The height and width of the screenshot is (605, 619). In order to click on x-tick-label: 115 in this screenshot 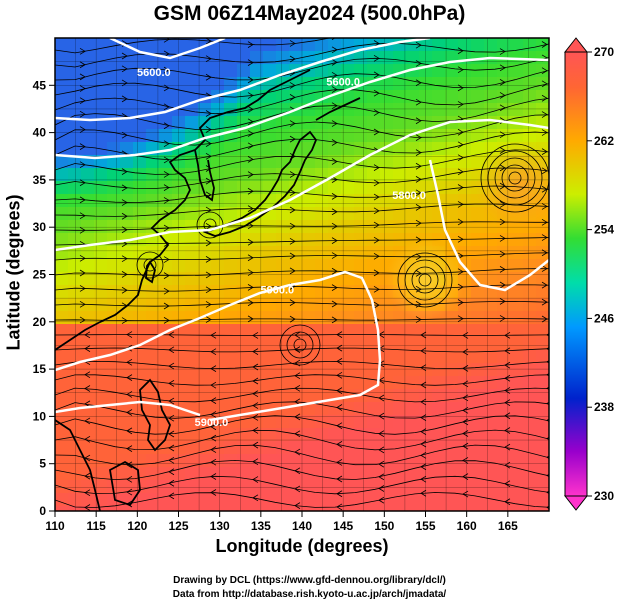, I will do `click(96, 526)`.